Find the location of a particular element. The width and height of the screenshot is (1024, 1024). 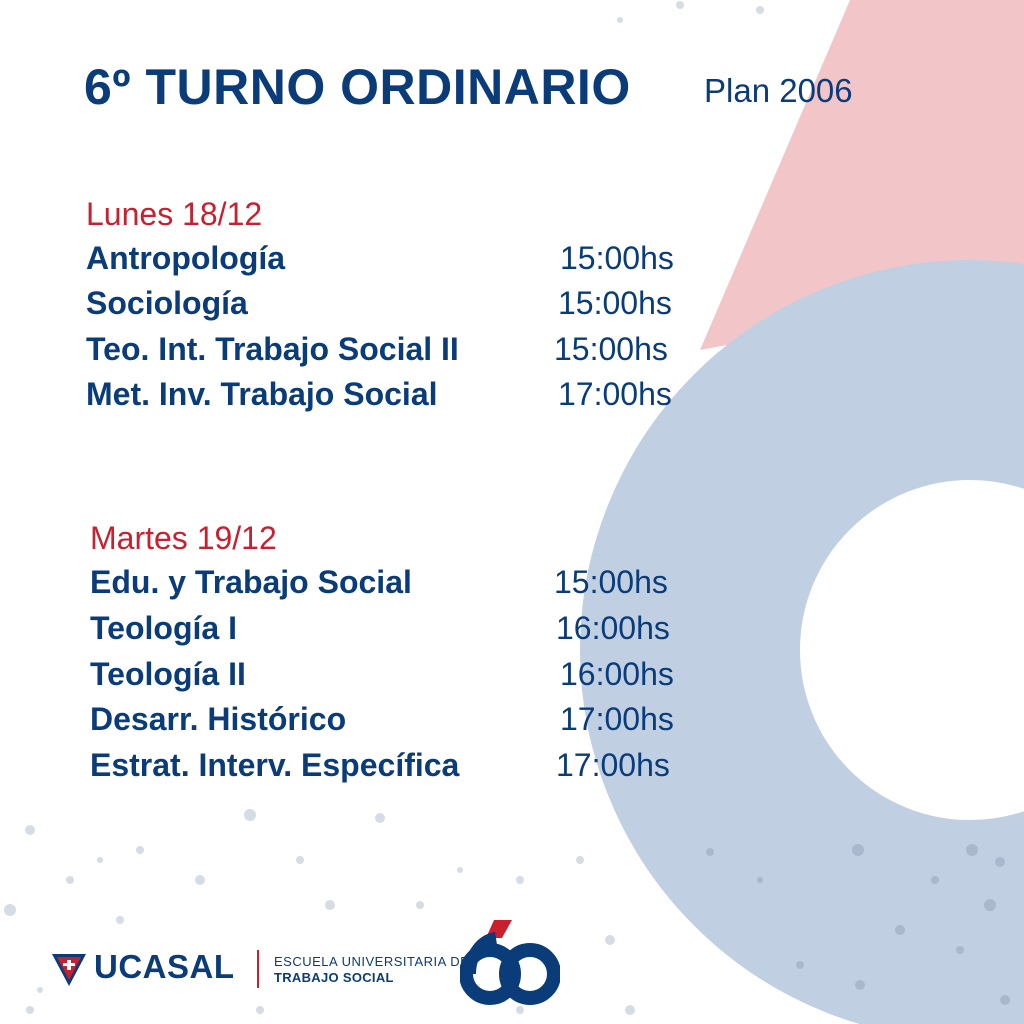

exam-row: Estrat. Interv. Específica 17:00hs is located at coordinates (400, 769).